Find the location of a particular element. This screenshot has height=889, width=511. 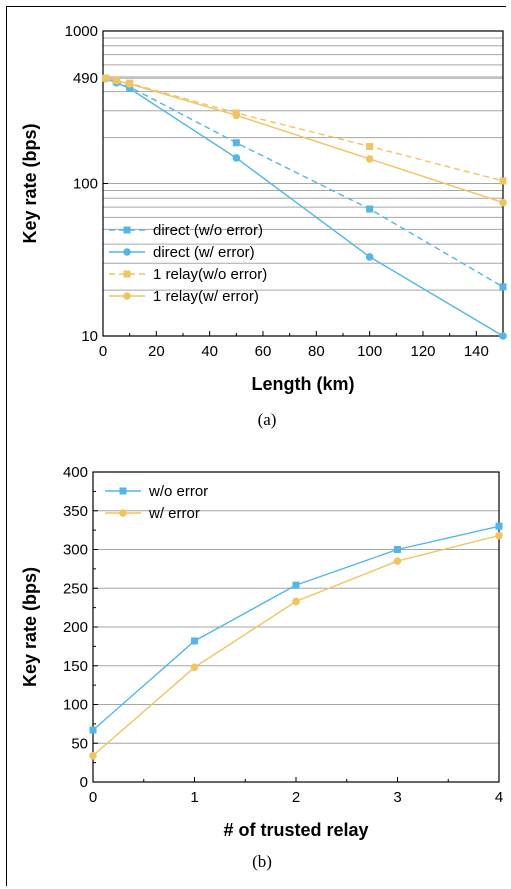

x-axis-label: # of trusted relay is located at coordinates (295, 830).